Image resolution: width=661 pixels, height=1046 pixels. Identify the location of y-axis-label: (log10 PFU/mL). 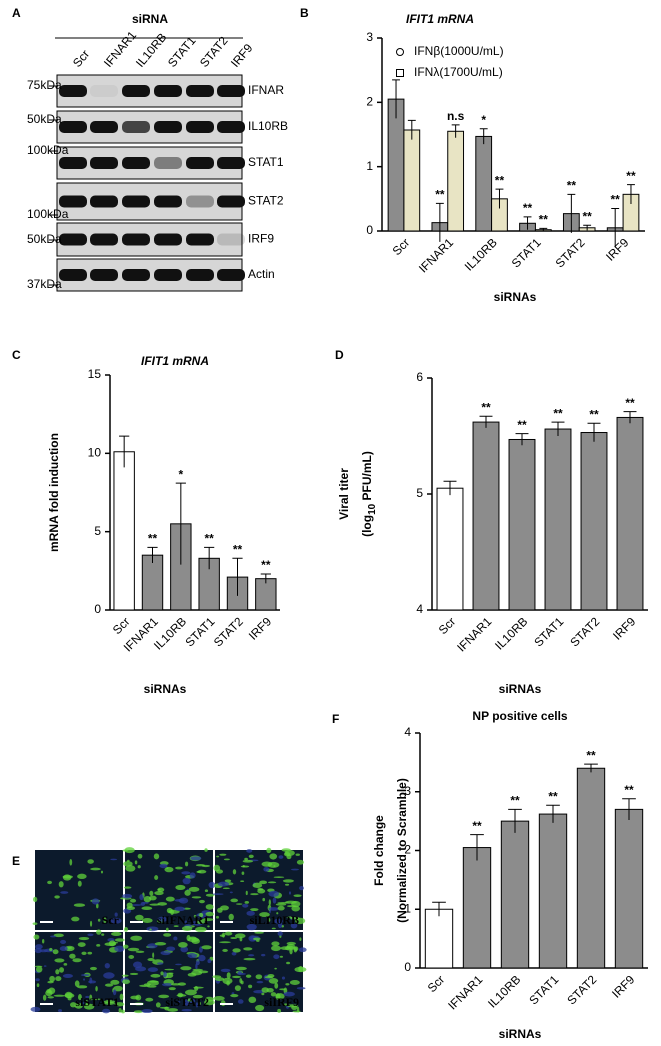
(368, 494).